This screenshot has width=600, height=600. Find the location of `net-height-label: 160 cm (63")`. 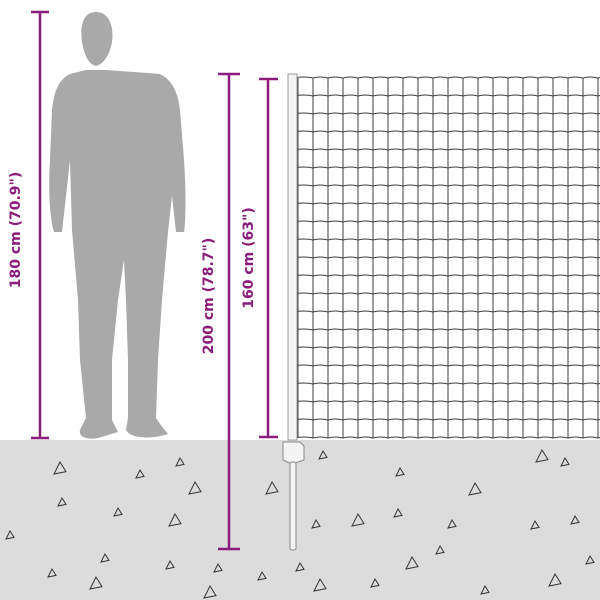

net-height-label: 160 cm (63") is located at coordinates (249, 257).